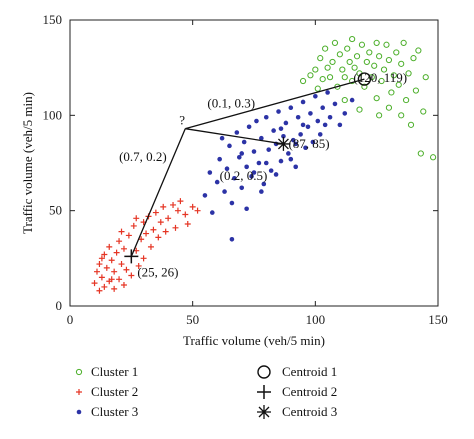 The image size is (474, 439). I want to click on x-tick-label: 100, so click(316, 319).